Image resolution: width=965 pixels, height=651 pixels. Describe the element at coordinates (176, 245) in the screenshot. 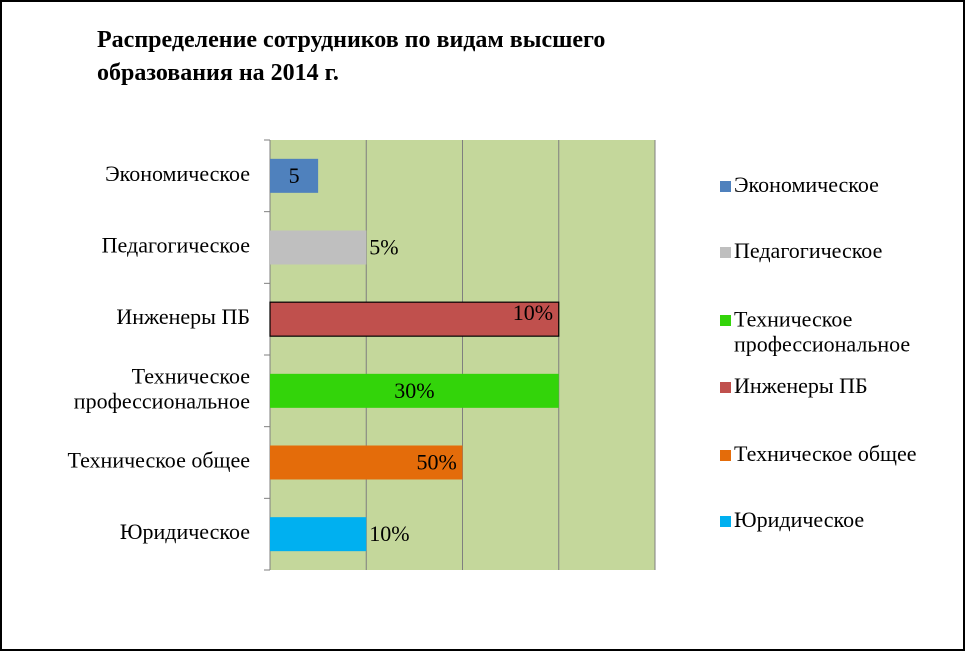

I see `category-label: Педагогическое` at that location.